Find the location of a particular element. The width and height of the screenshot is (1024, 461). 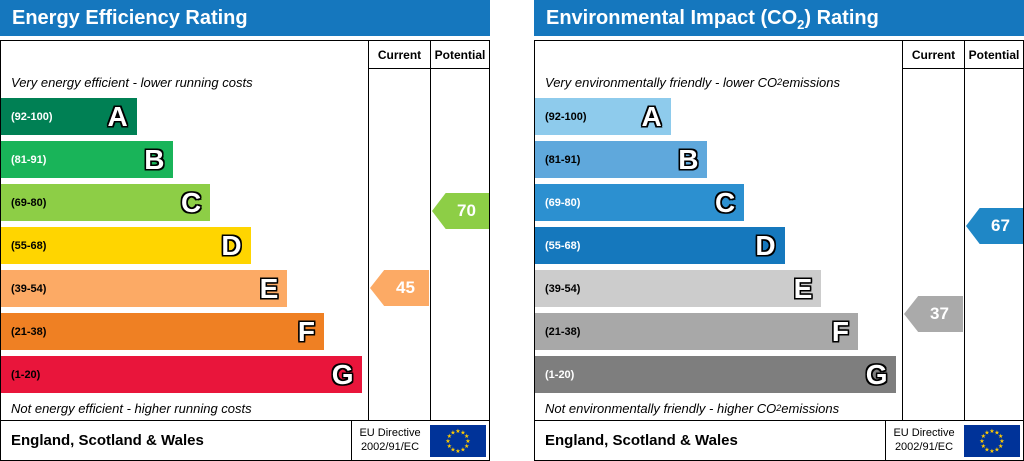

bottom-note-subscript: 2 is located at coordinates (779, 408).